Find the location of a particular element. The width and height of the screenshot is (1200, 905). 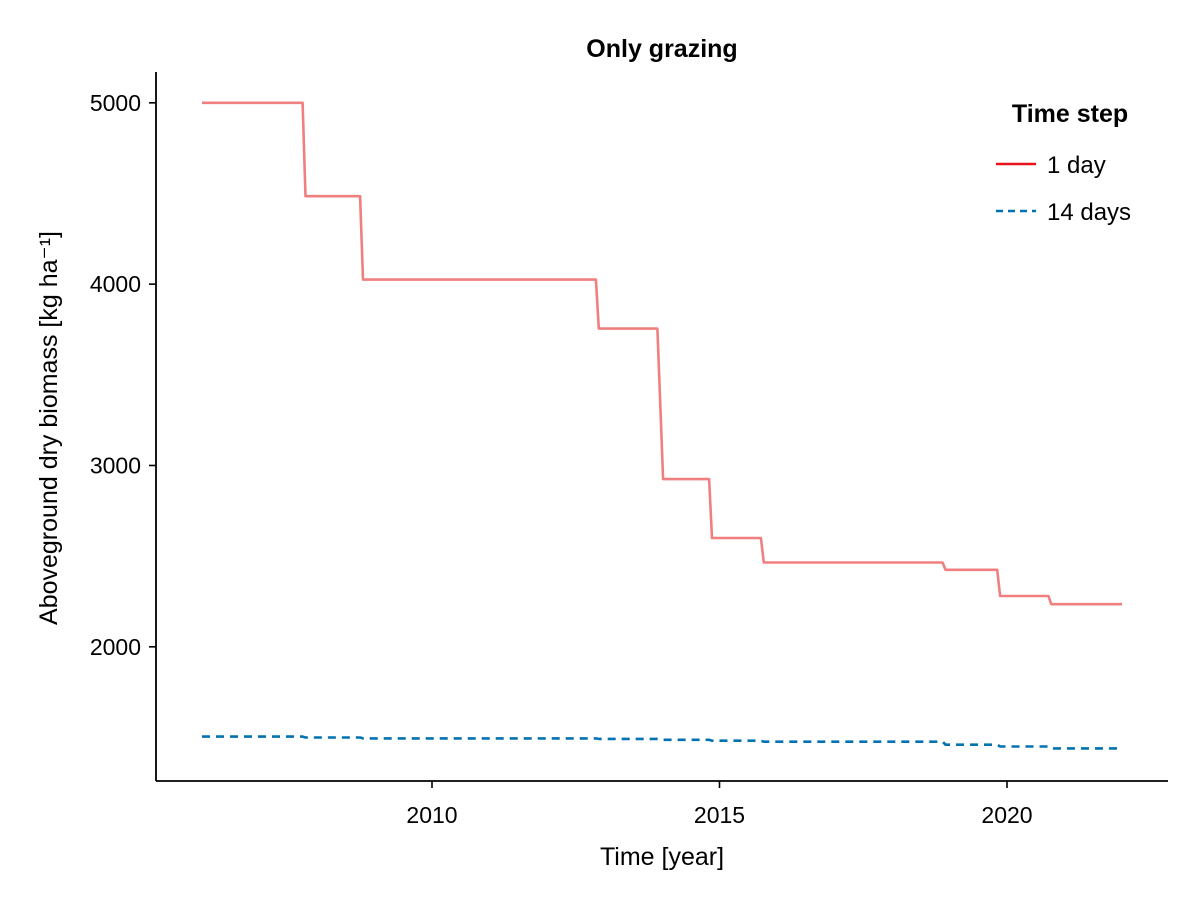

y-tick-label: 5000 is located at coordinates (115, 103).